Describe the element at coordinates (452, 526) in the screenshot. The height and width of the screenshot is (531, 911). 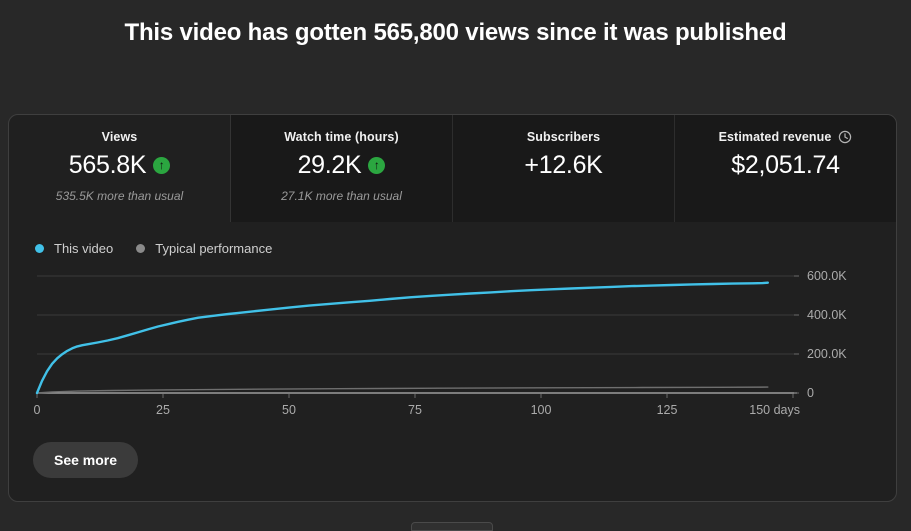
I see `below-card-element-peek` at that location.